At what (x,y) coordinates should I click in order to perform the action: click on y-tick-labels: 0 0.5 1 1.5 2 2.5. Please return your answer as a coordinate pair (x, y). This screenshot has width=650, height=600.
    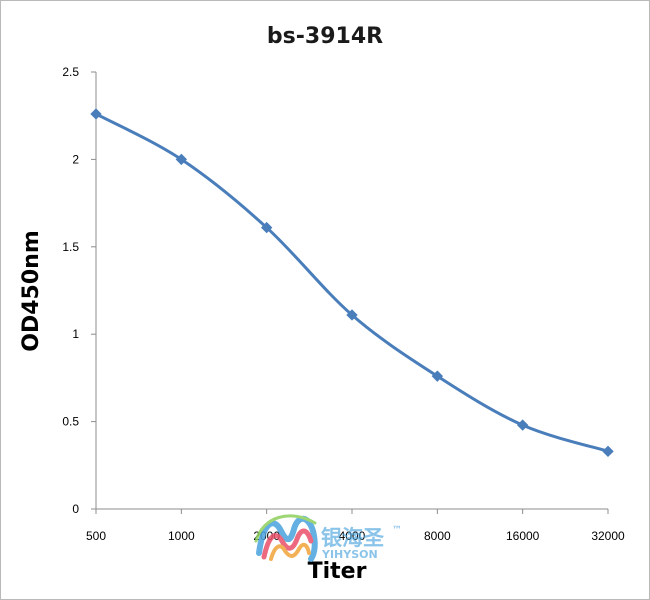
    Looking at the image, I should click on (79, 290).